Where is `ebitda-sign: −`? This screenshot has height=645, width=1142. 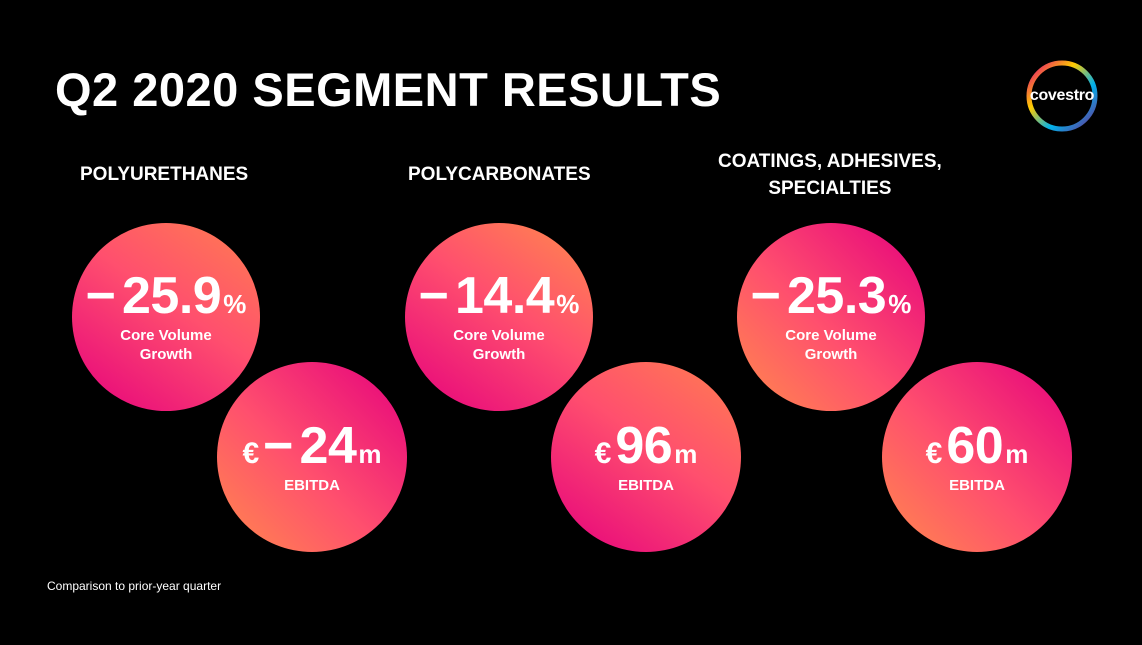 ebitda-sign: − is located at coordinates (278, 446).